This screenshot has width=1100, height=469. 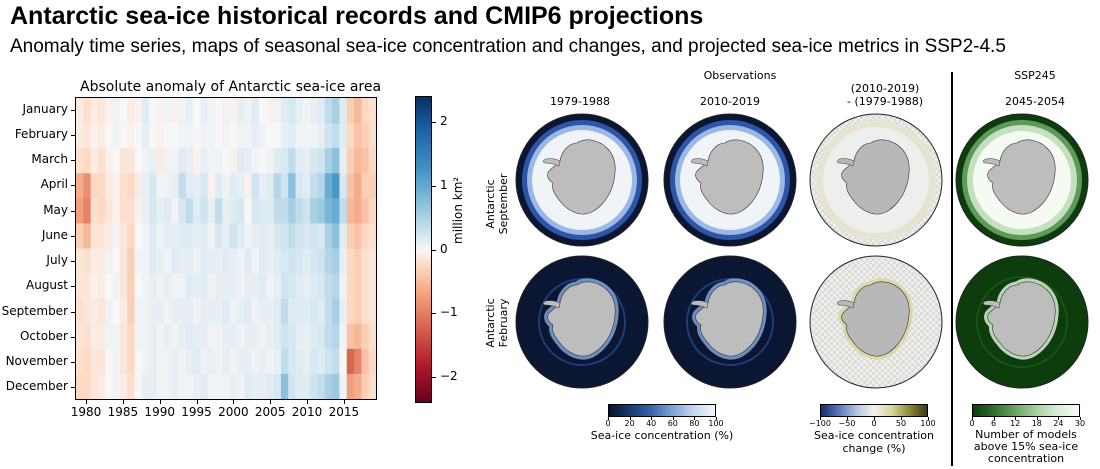 What do you see at coordinates (820, 423) in the screenshot?
I see `colorbar-tick-label: −100` at bounding box center [820, 423].